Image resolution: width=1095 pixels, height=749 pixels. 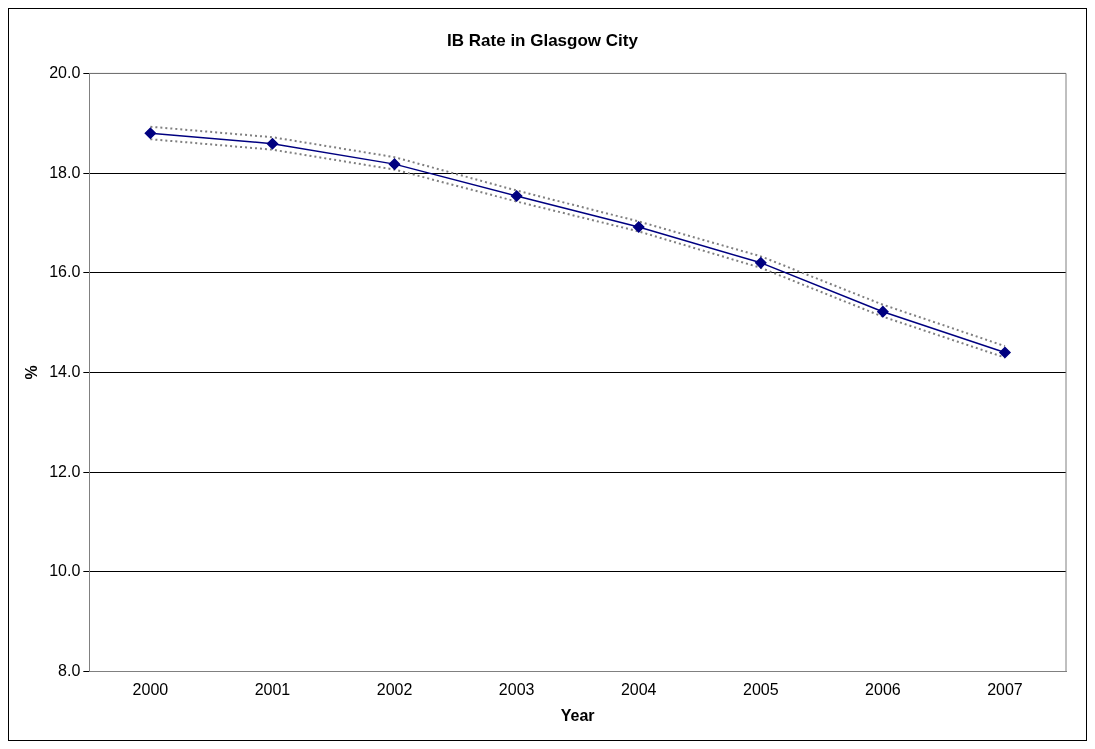 I want to click on y-tick-label: 20.0, so click(x=65, y=72).